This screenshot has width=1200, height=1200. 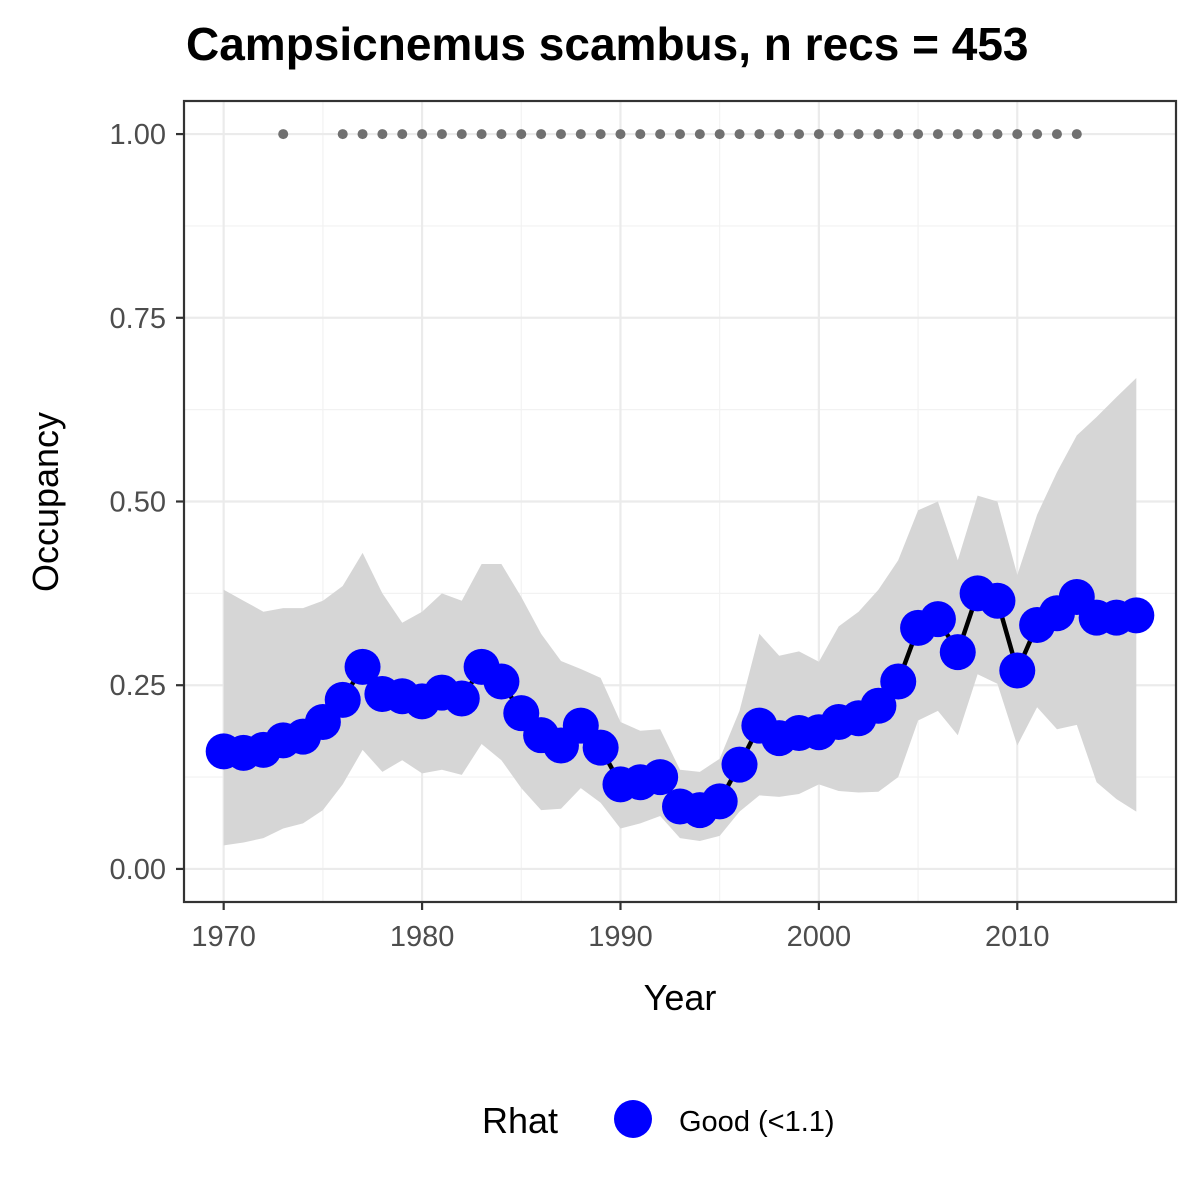 I want to click on y-tick-label: 0.75, so click(x=138, y=319).